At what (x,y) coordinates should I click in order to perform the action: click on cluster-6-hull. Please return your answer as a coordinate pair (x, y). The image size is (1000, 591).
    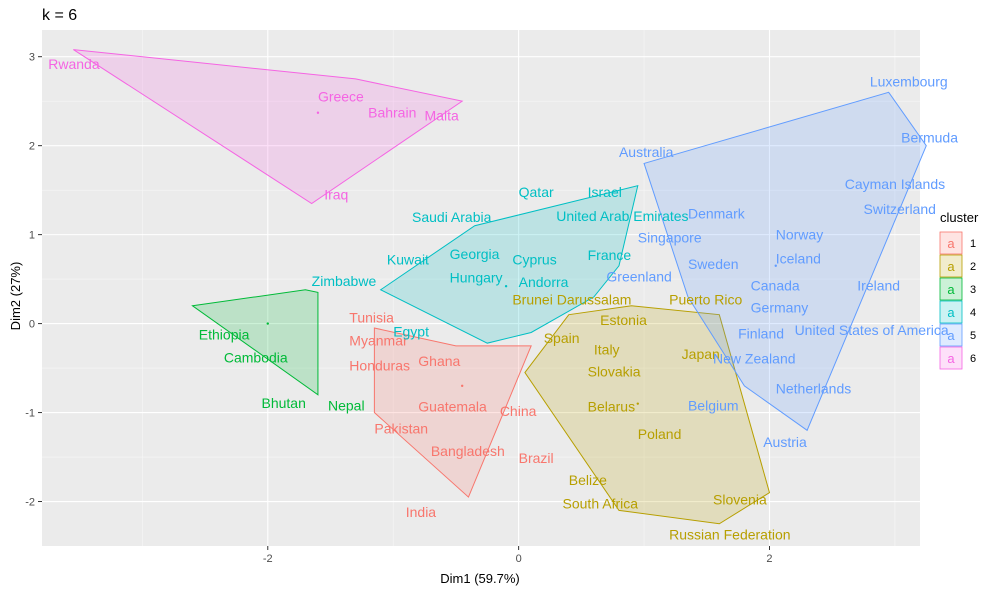
    Looking at the image, I should click on (268, 127).